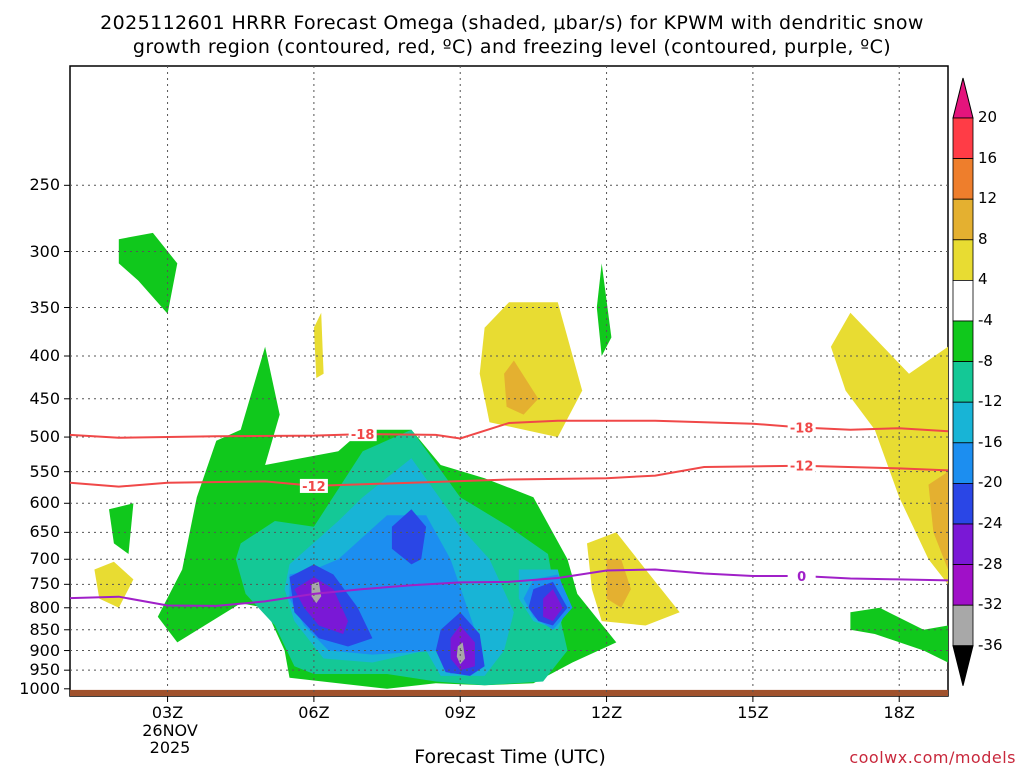  Describe the element at coordinates (753, 712) in the screenshot. I see `x-tick-label-15Z: 15Z` at that location.